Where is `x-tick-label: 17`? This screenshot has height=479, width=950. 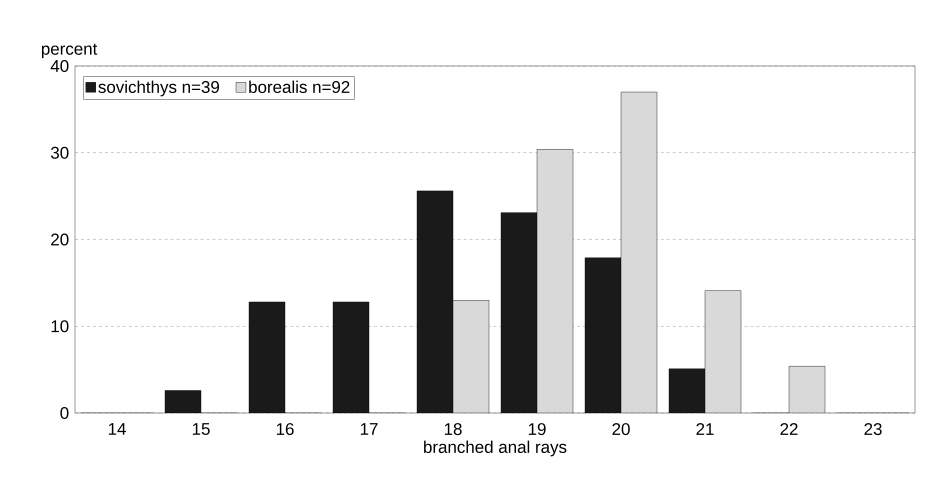
x-tick-label: 17 is located at coordinates (369, 429).